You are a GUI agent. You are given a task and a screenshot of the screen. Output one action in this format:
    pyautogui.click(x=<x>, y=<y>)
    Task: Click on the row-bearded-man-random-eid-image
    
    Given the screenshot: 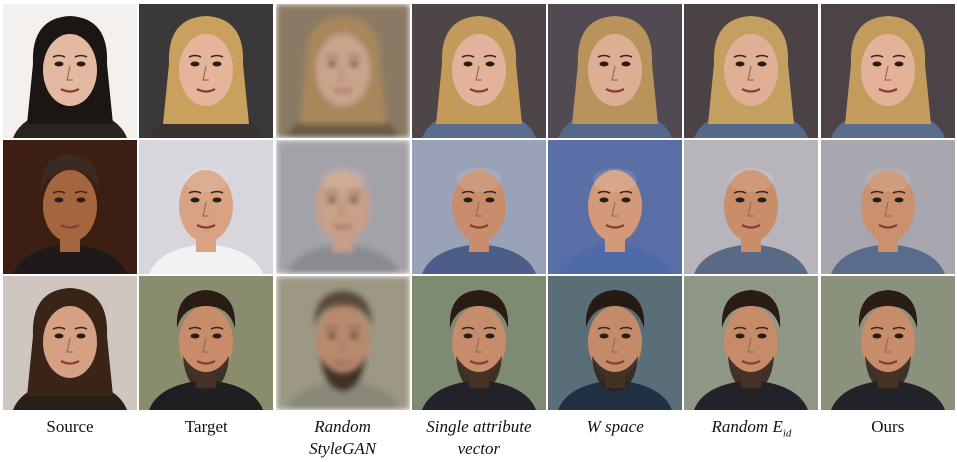 What is the action you would take?
    pyautogui.click(x=751, y=343)
    